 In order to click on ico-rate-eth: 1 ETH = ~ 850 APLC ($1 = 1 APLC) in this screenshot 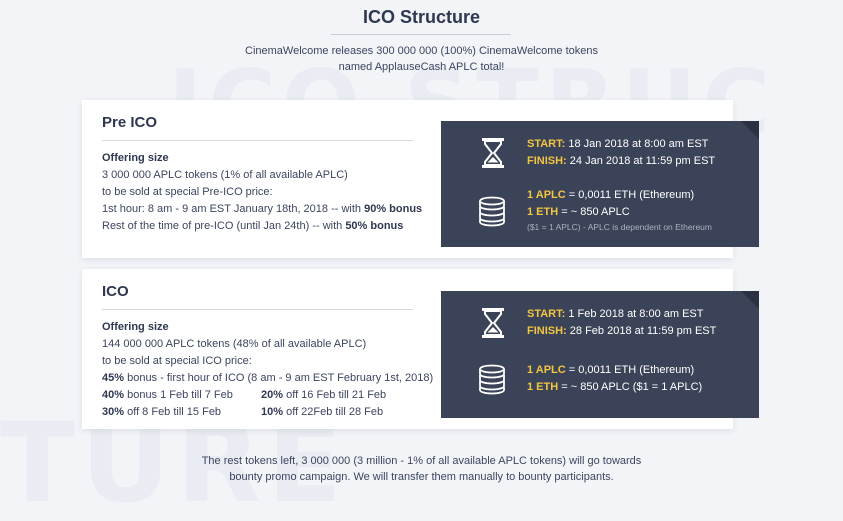, I will do `click(614, 387)`.